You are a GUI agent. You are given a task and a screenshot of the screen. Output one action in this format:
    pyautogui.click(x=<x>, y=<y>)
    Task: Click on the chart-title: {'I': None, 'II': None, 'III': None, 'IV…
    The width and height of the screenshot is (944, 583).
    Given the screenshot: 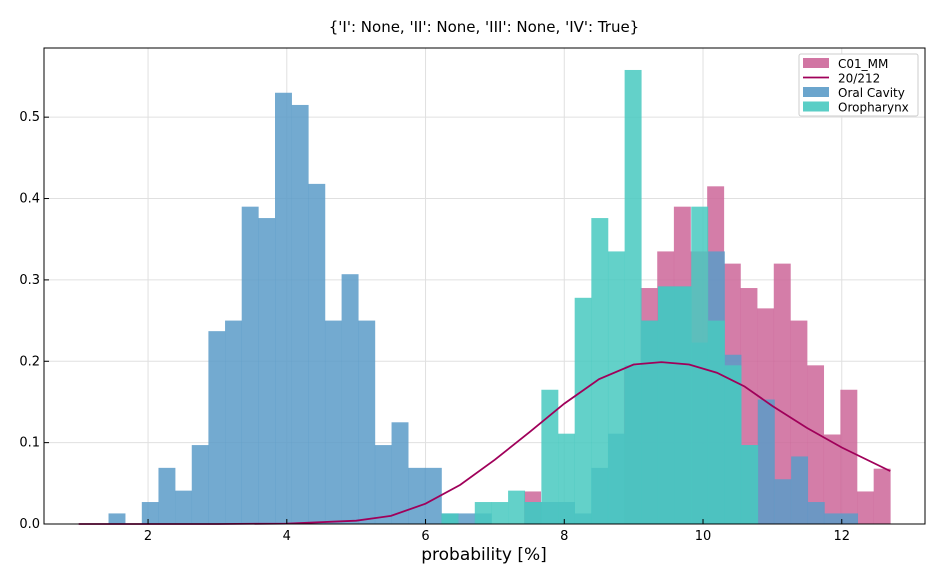 What is the action you would take?
    pyautogui.click(x=484, y=27)
    